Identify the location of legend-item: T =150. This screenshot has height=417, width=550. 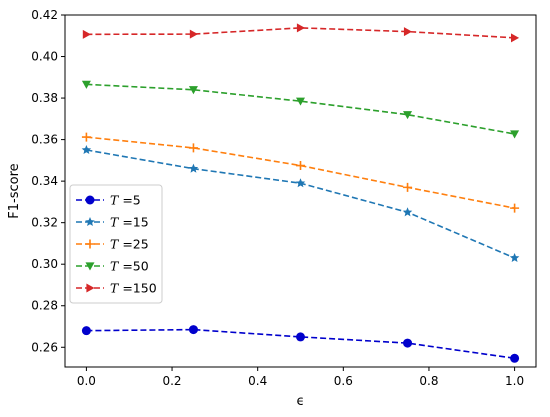
(116, 288).